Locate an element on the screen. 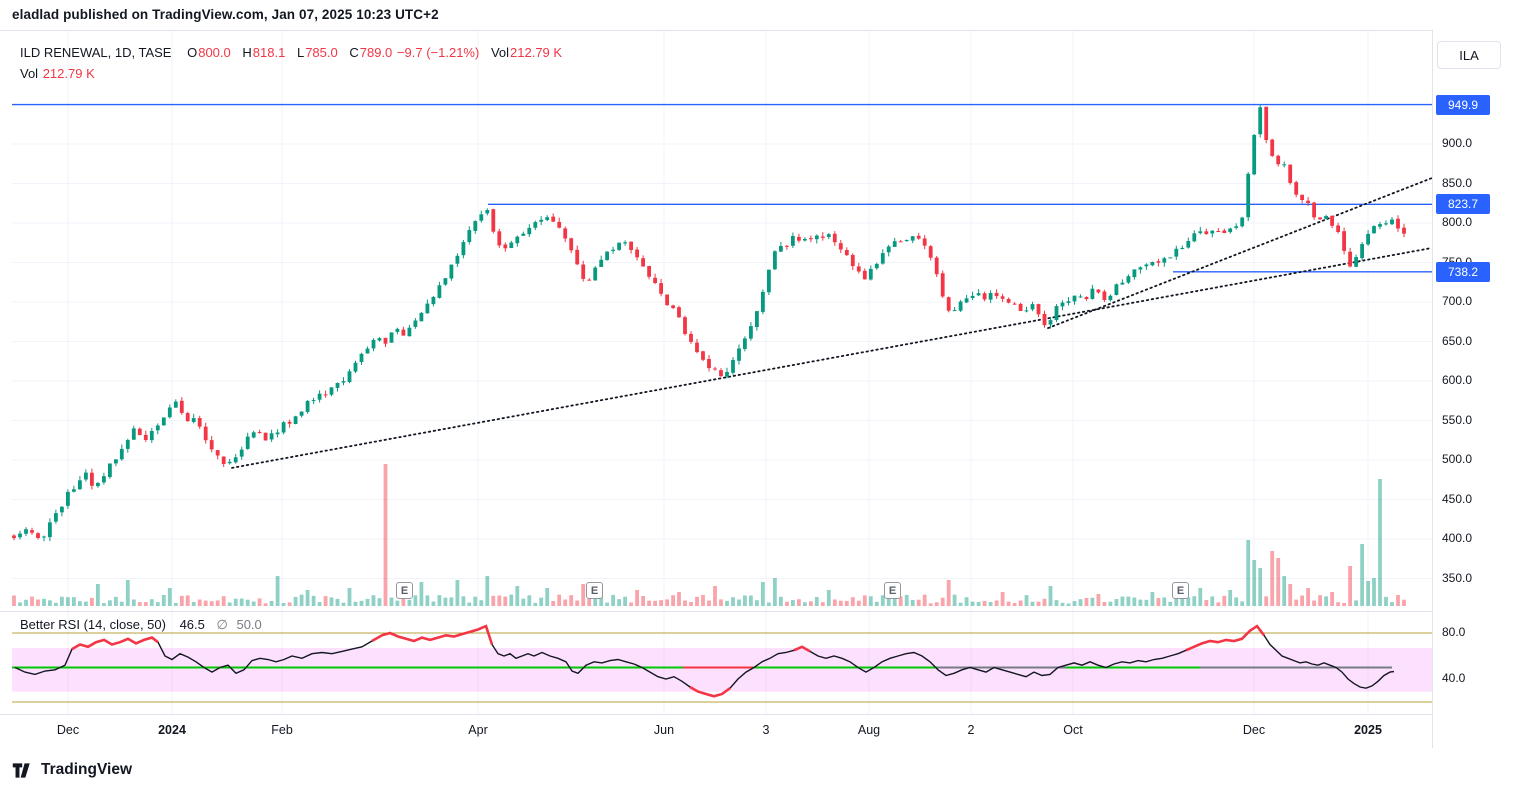 This screenshot has width=1521, height=792. price-tick-label: 350.0 is located at coordinates (1457, 577).